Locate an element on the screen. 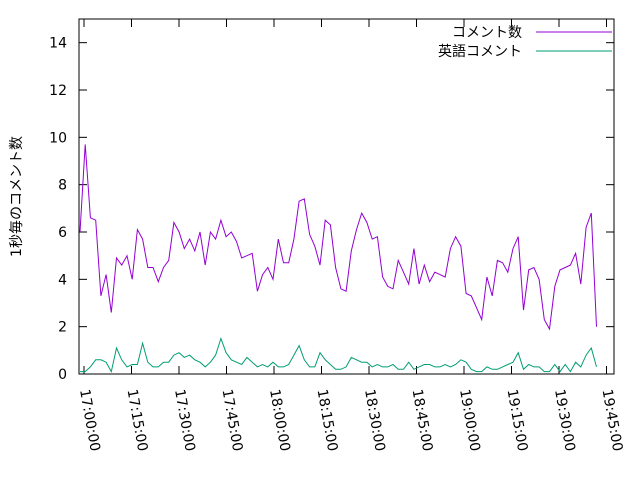  x-tick-label: 18:00:00 is located at coordinates (279, 420).